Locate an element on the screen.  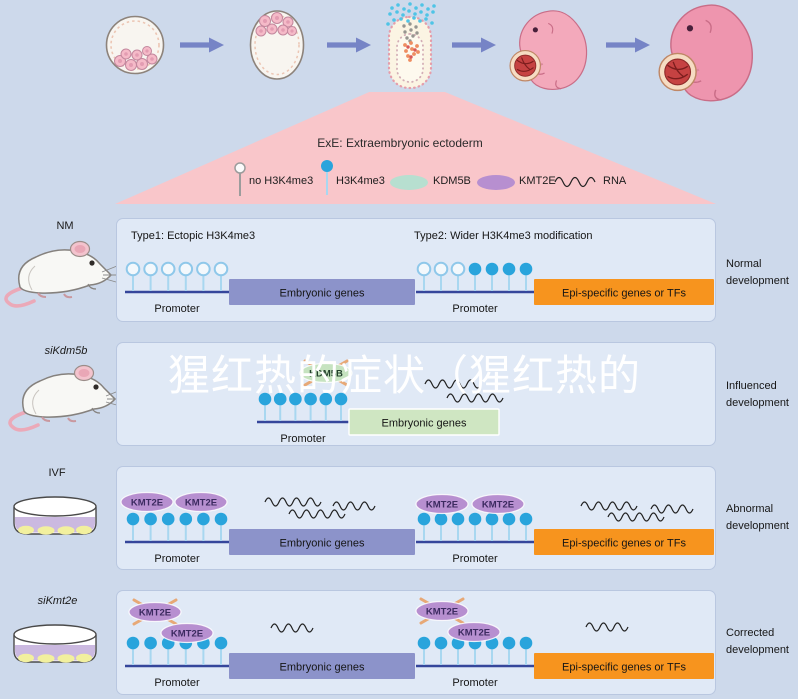
gene-diagram: Embryonic genes Promoter KMT2E KMT2E is located at coordinates (267, 528).